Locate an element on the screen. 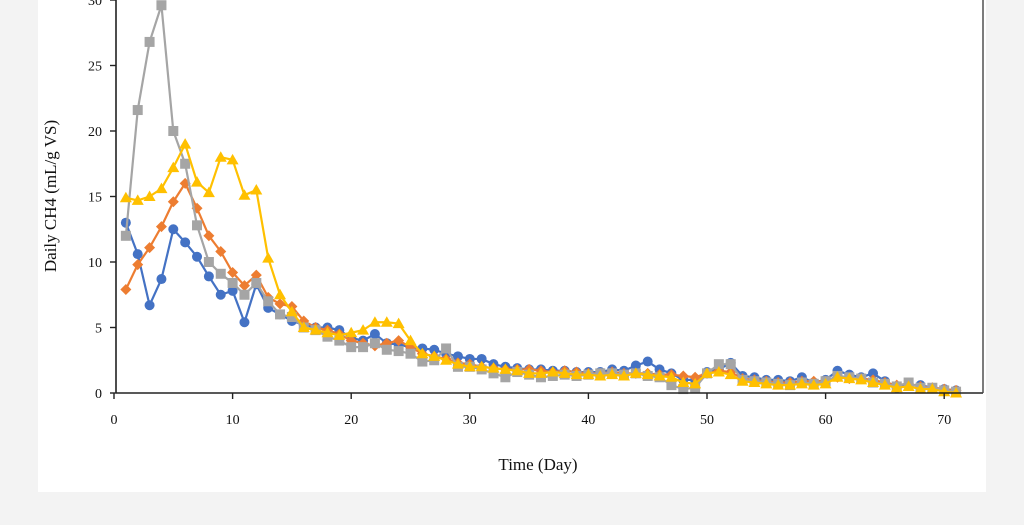  y-tick-label: 25 is located at coordinates (95, 67).